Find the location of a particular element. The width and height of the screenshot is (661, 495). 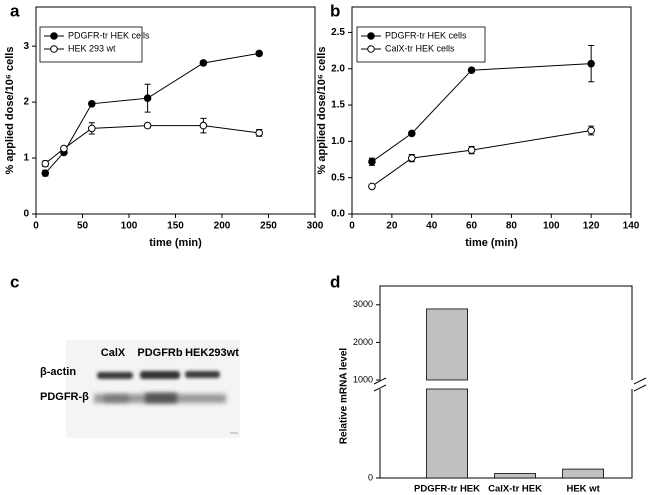

panel-label: c is located at coordinates (14, 281).